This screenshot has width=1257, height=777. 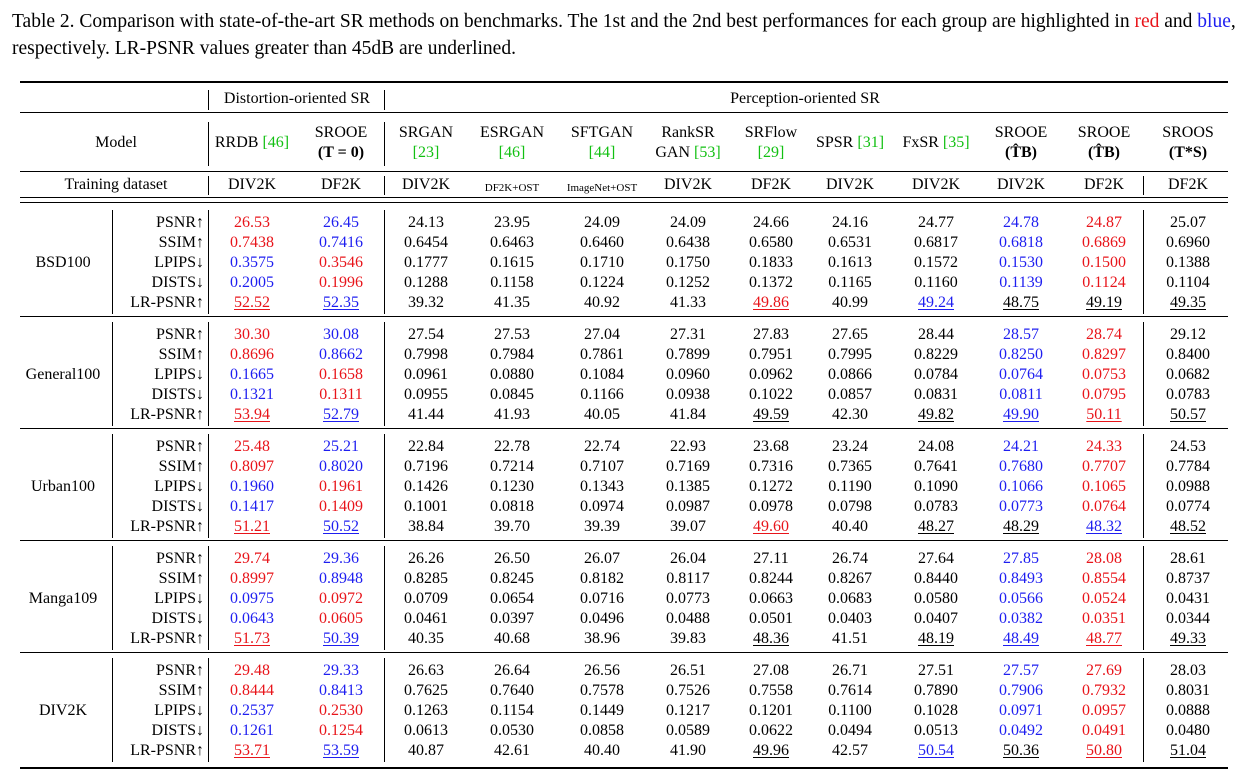 I want to click on group-div2k-cell: 0.1263, so click(x=426, y=710).